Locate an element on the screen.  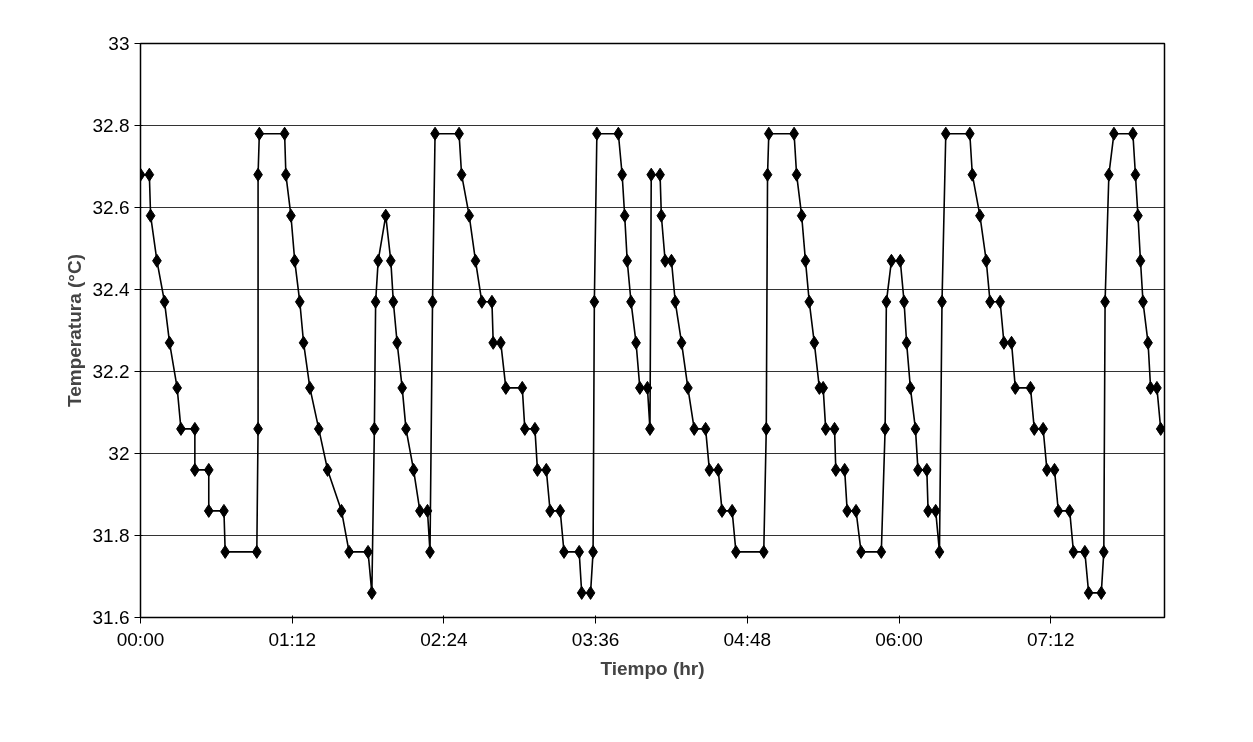
x-tick-label: 02:24 is located at coordinates (444, 639).